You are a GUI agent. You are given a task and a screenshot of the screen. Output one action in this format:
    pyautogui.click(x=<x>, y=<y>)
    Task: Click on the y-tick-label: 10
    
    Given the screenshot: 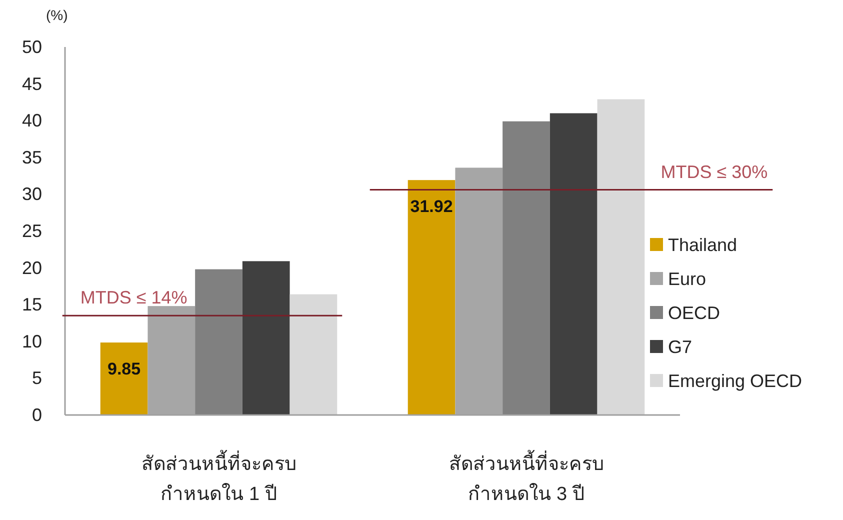 What is the action you would take?
    pyautogui.click(x=32, y=341)
    